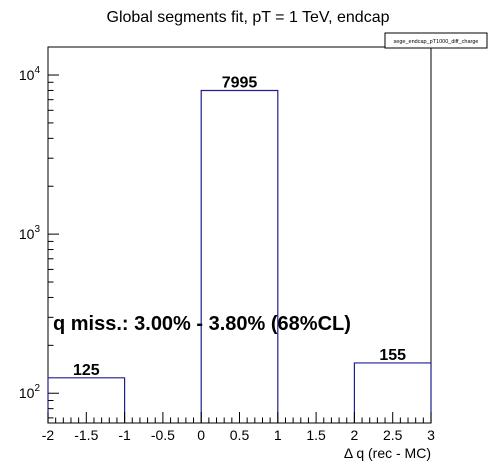 The image size is (496, 472). Describe the element at coordinates (86, 435) in the screenshot. I see `x-tick-label: -1.5` at that location.